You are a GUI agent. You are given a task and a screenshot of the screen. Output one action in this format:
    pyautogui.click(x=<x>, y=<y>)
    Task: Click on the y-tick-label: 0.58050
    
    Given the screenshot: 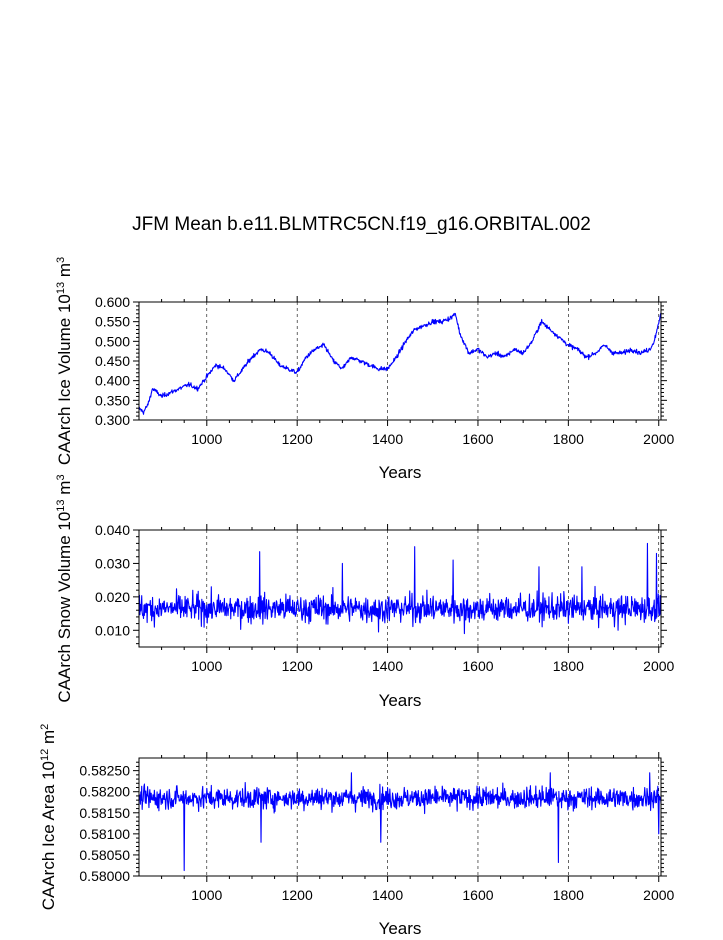 What is the action you would take?
    pyautogui.click(x=104, y=855)
    